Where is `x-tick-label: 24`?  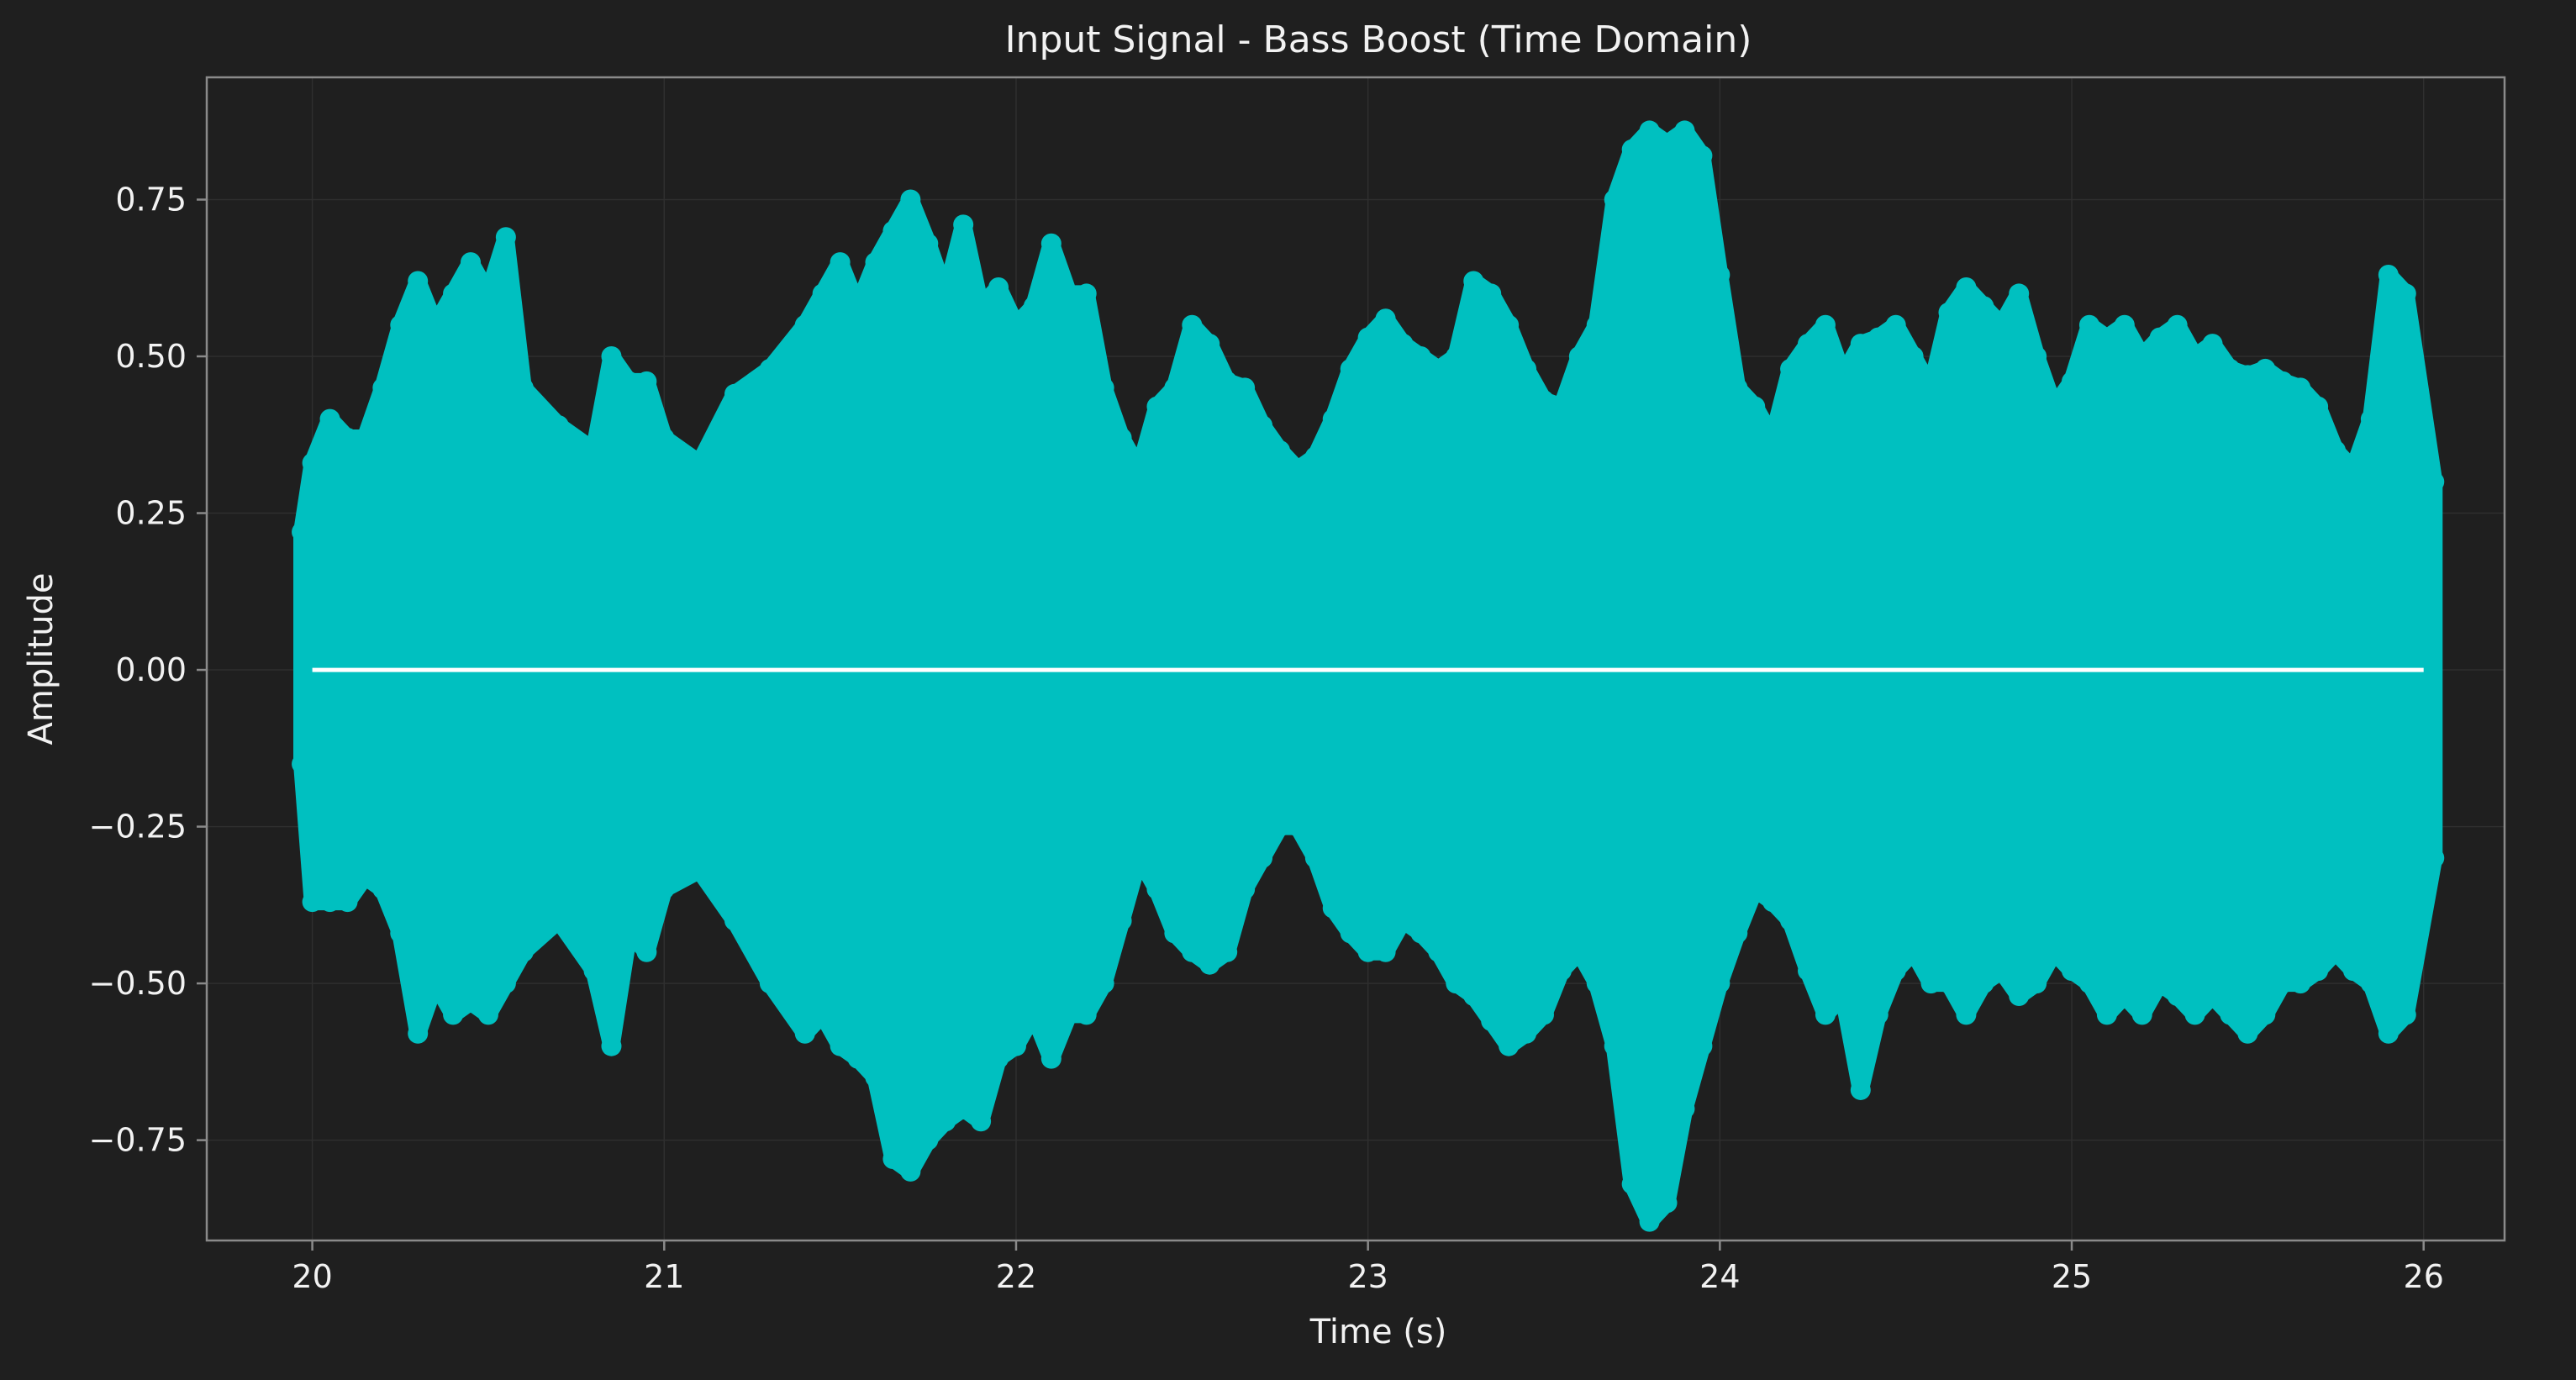 x-tick-label: 24 is located at coordinates (1719, 1277).